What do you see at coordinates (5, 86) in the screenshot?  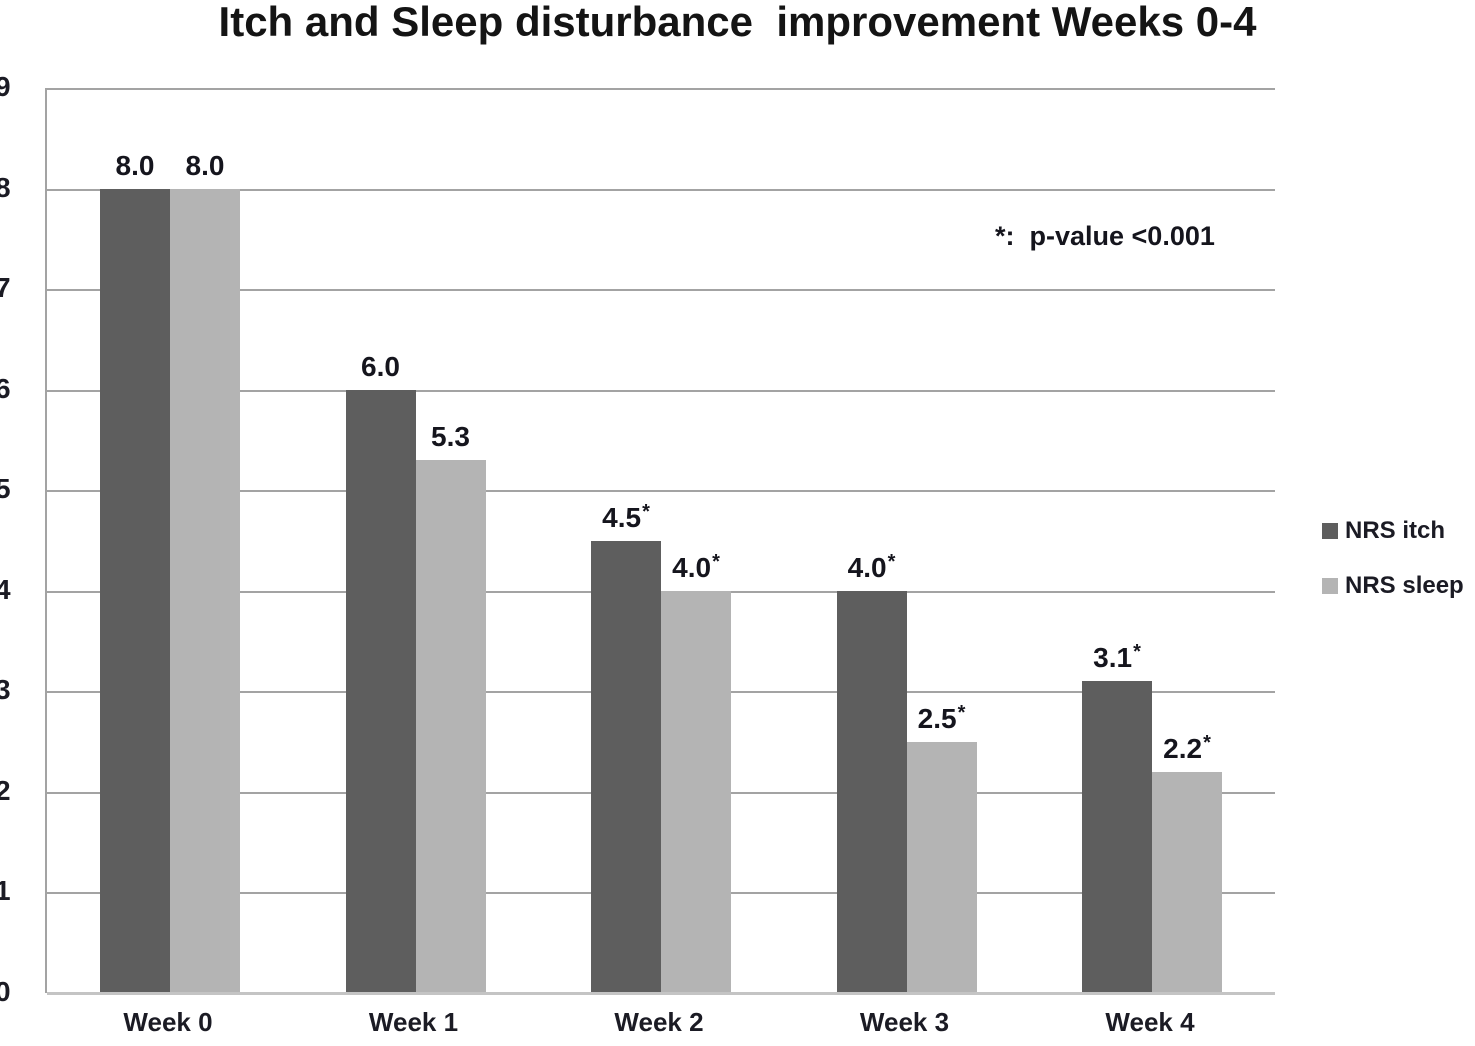 I see `y-tick-label-9: 9` at bounding box center [5, 86].